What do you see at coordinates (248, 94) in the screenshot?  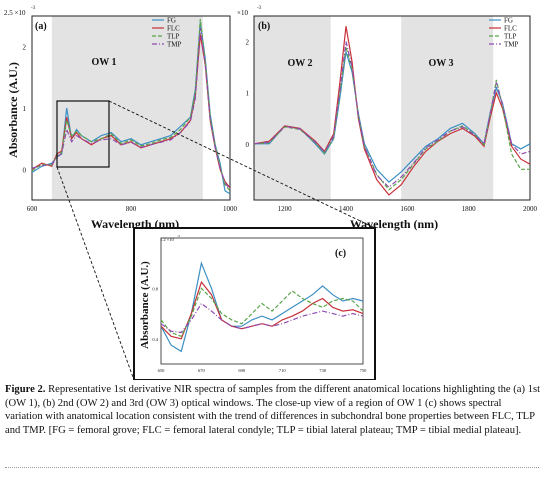 I see `y-tick-b: 1` at bounding box center [248, 94].